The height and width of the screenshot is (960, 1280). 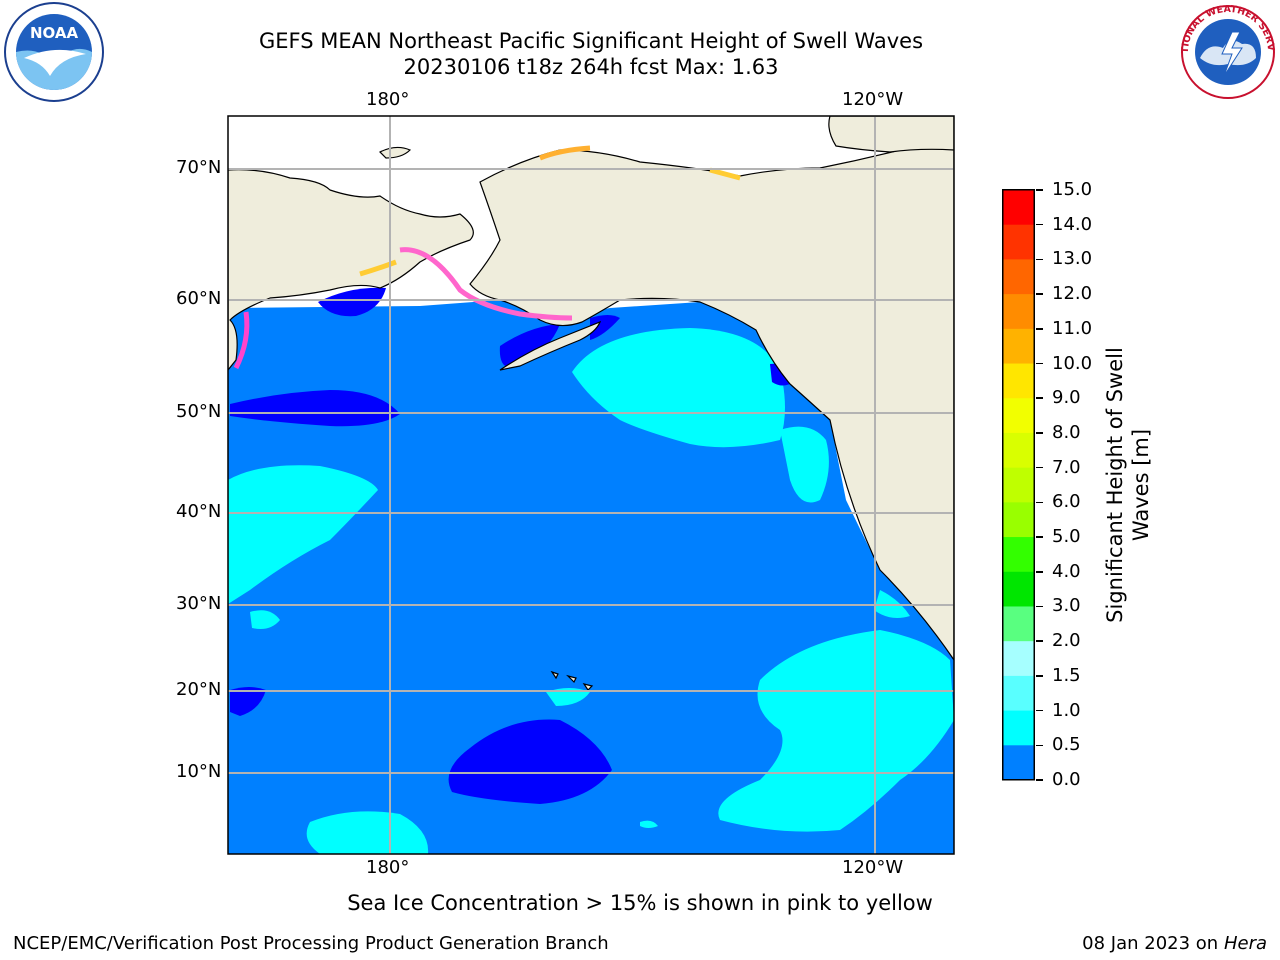 I want to click on machine-name: Hera, so click(x=1245, y=943).